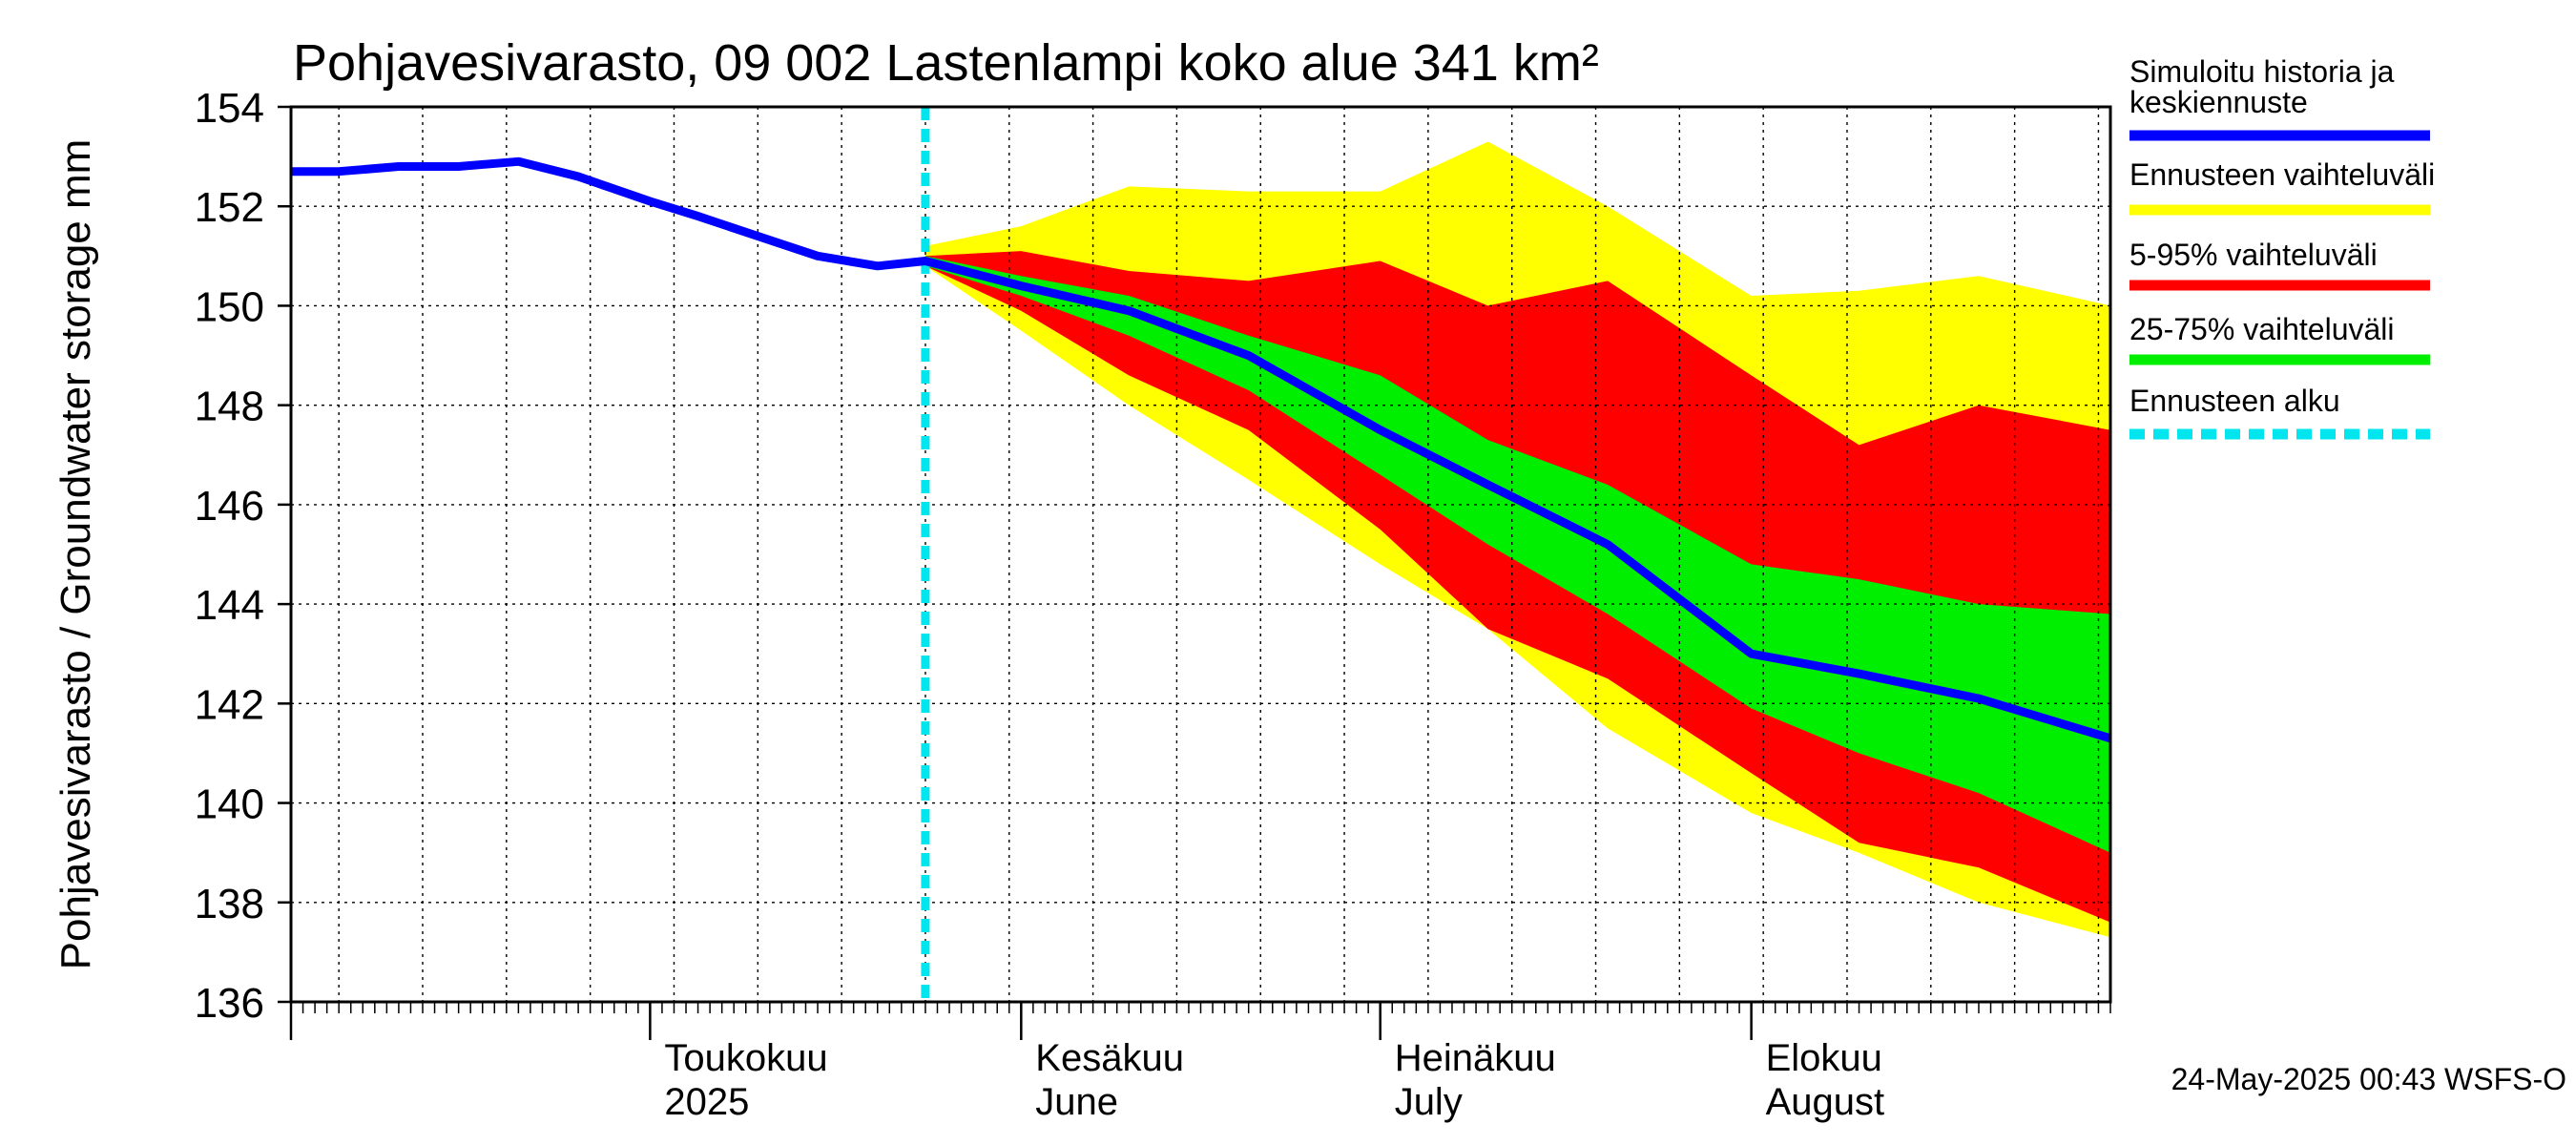 The width and height of the screenshot is (2576, 1145). I want to click on y-tick-label: 140, so click(229, 804).